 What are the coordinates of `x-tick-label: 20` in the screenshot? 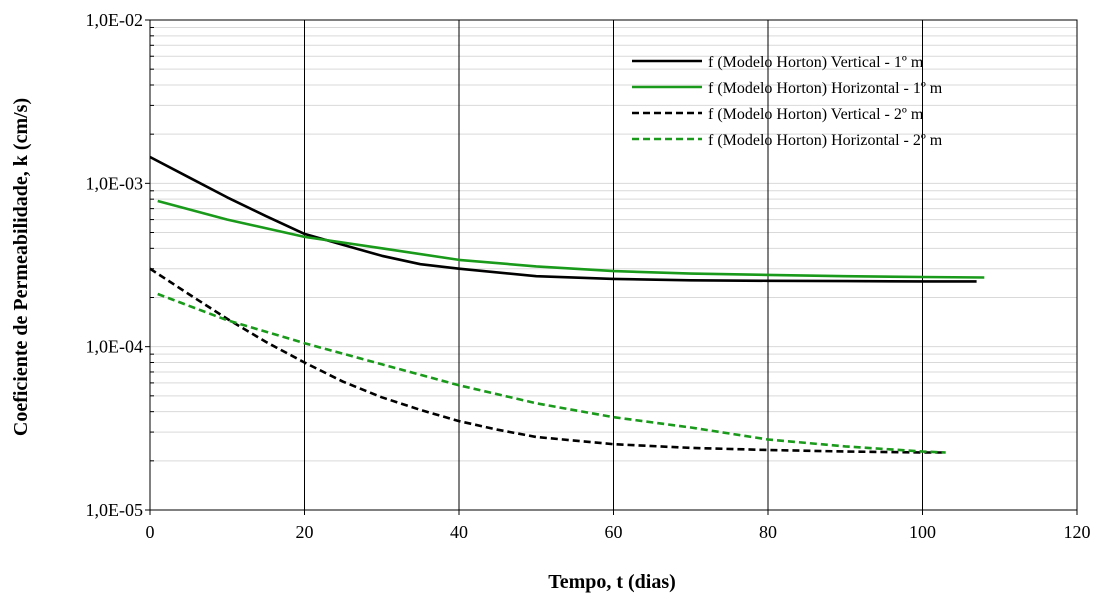 It's located at (305, 532).